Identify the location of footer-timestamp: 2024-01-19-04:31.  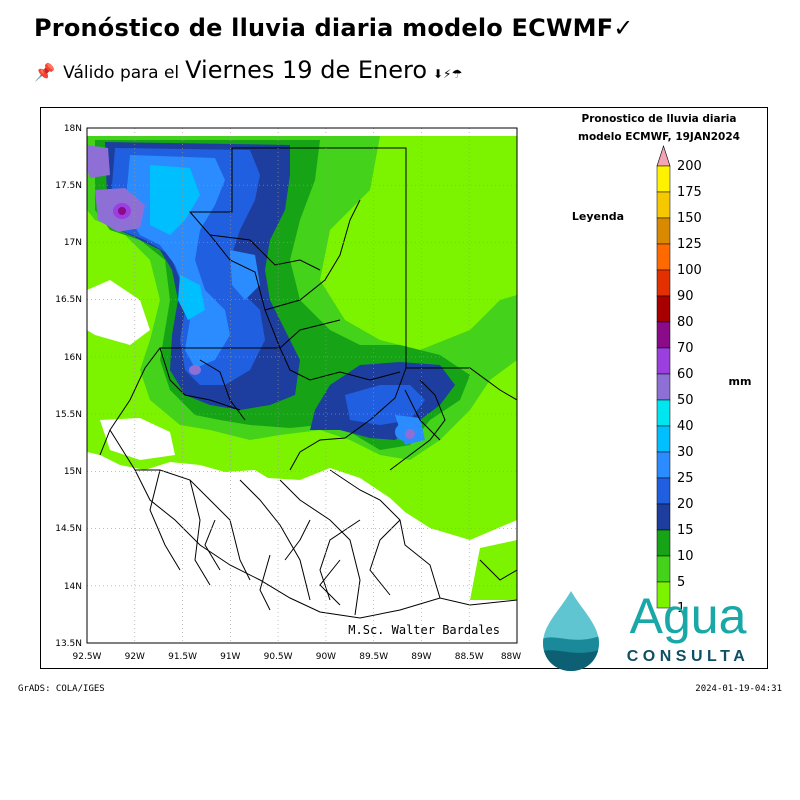
(738, 689).